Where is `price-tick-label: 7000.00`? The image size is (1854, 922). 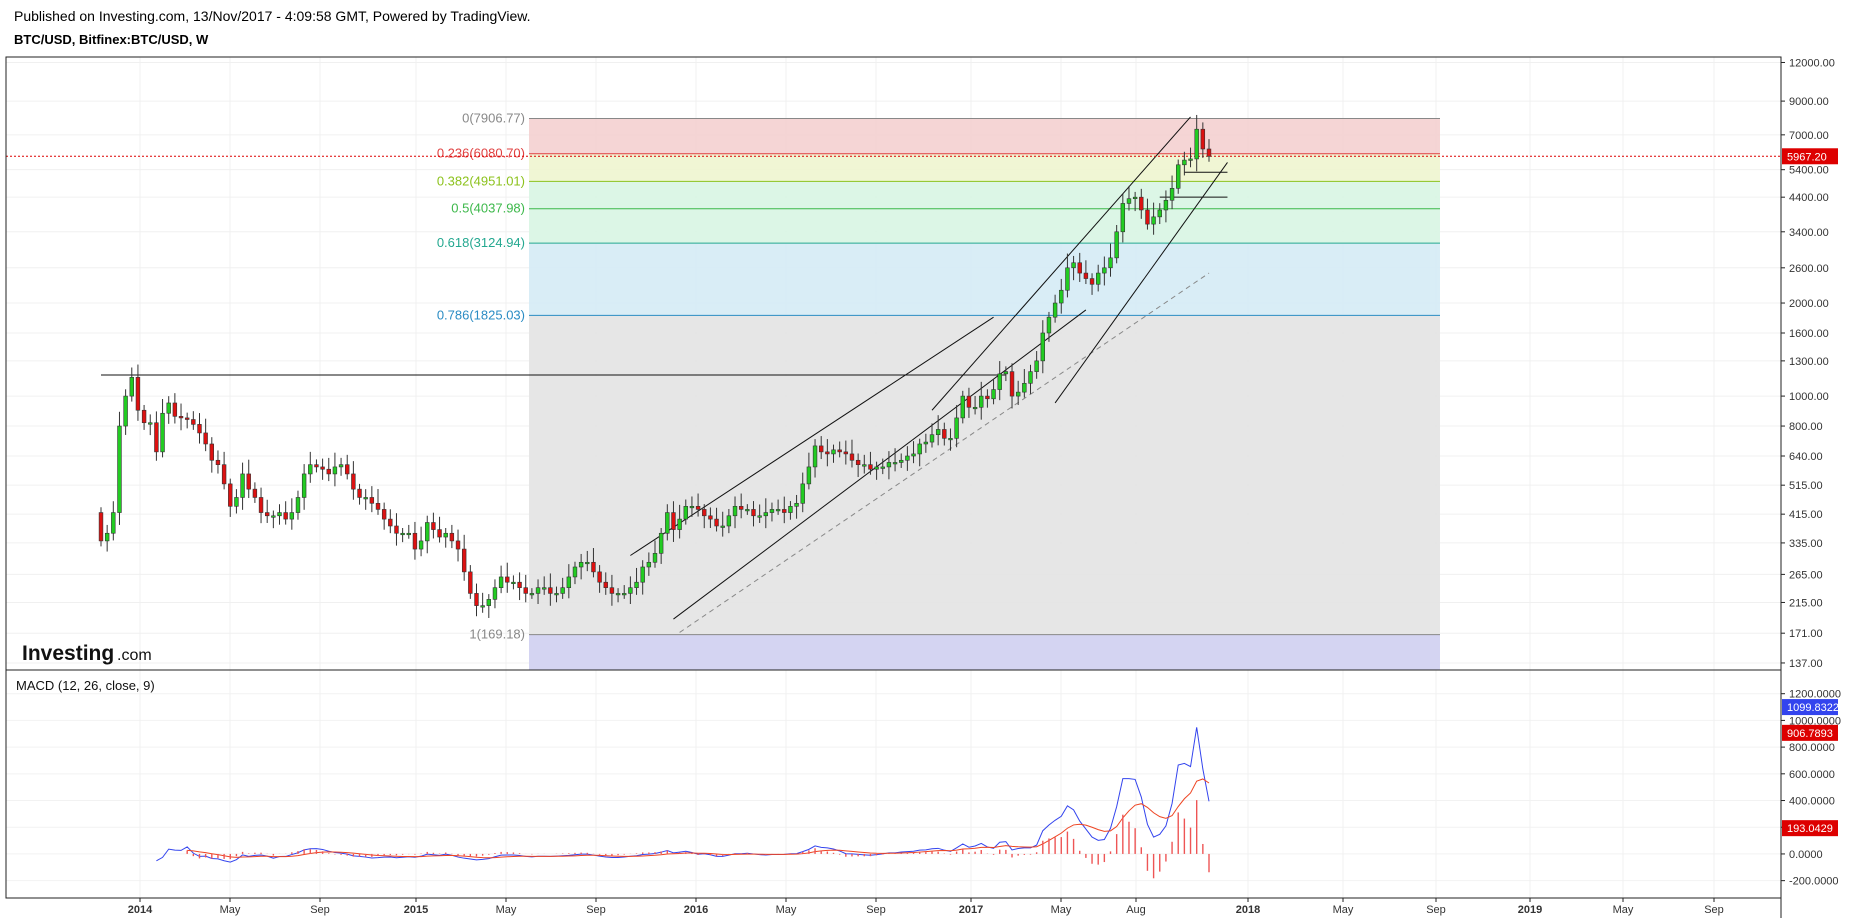
price-tick-label: 7000.00 is located at coordinates (1809, 136).